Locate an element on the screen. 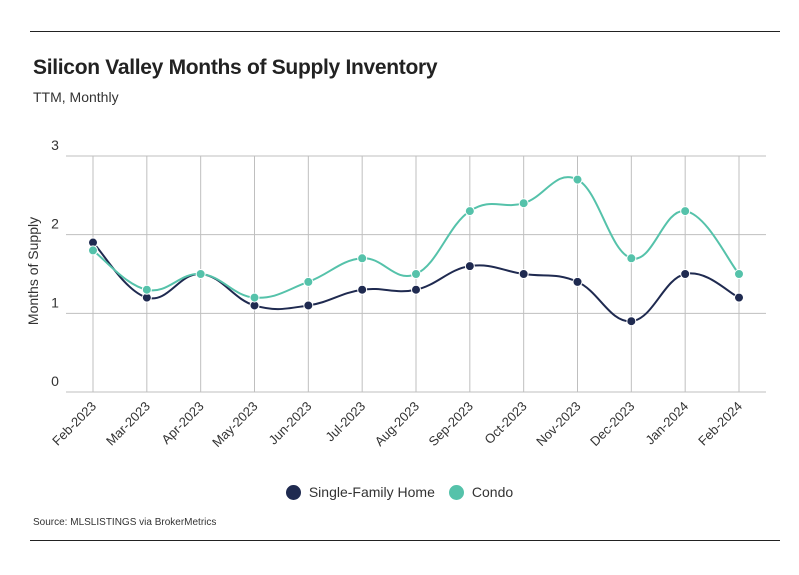 The height and width of the screenshot is (575, 799). x-tick-label: Aug-2023 is located at coordinates (397, 424).